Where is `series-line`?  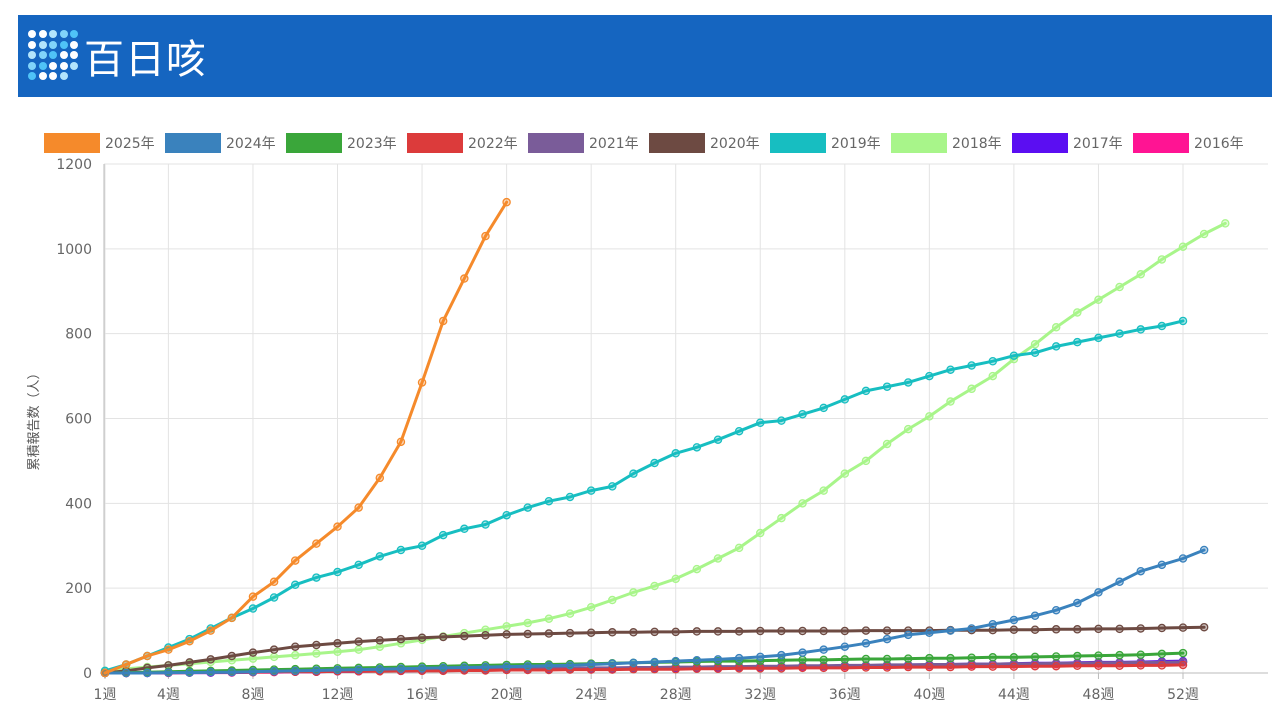
series-line is located at coordinates (654, 650).